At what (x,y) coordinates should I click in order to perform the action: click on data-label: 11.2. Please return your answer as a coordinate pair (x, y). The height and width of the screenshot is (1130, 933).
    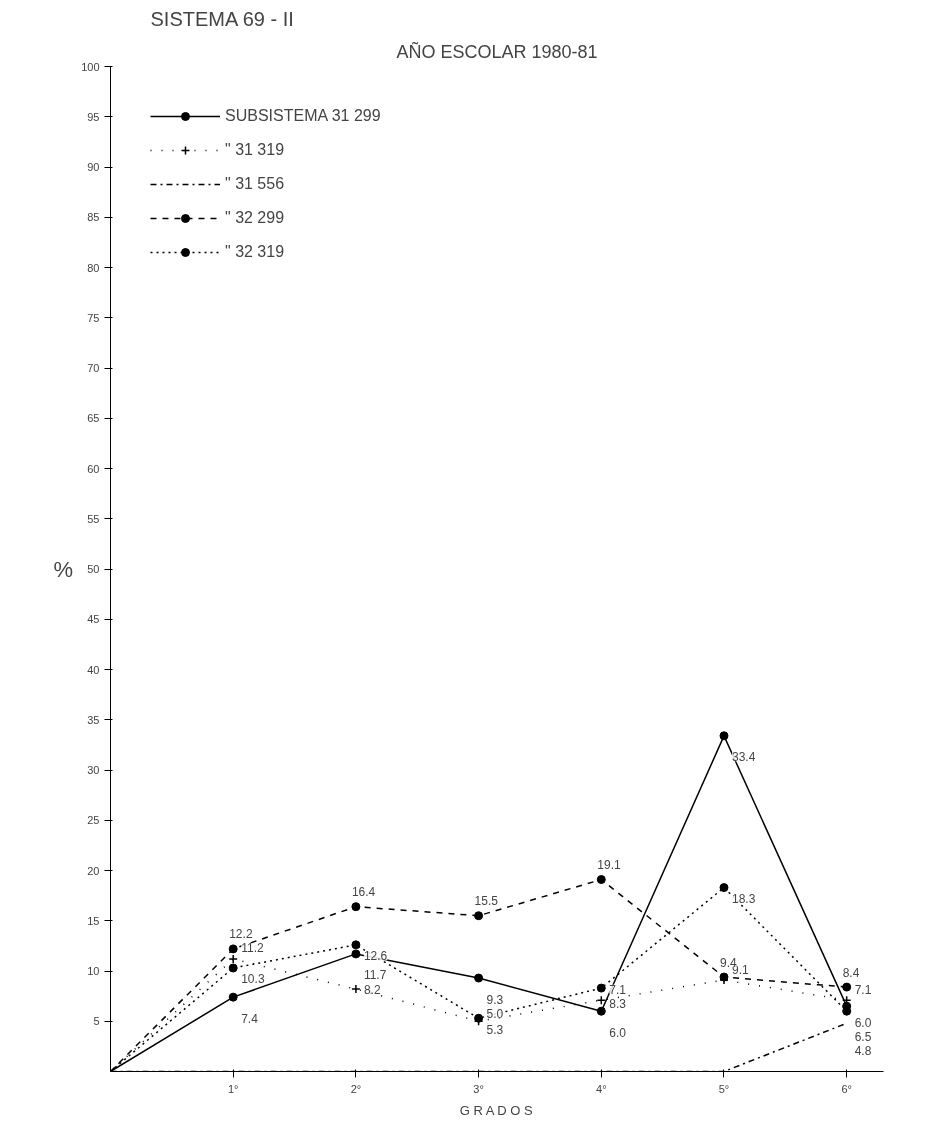
    Looking at the image, I should click on (252, 948).